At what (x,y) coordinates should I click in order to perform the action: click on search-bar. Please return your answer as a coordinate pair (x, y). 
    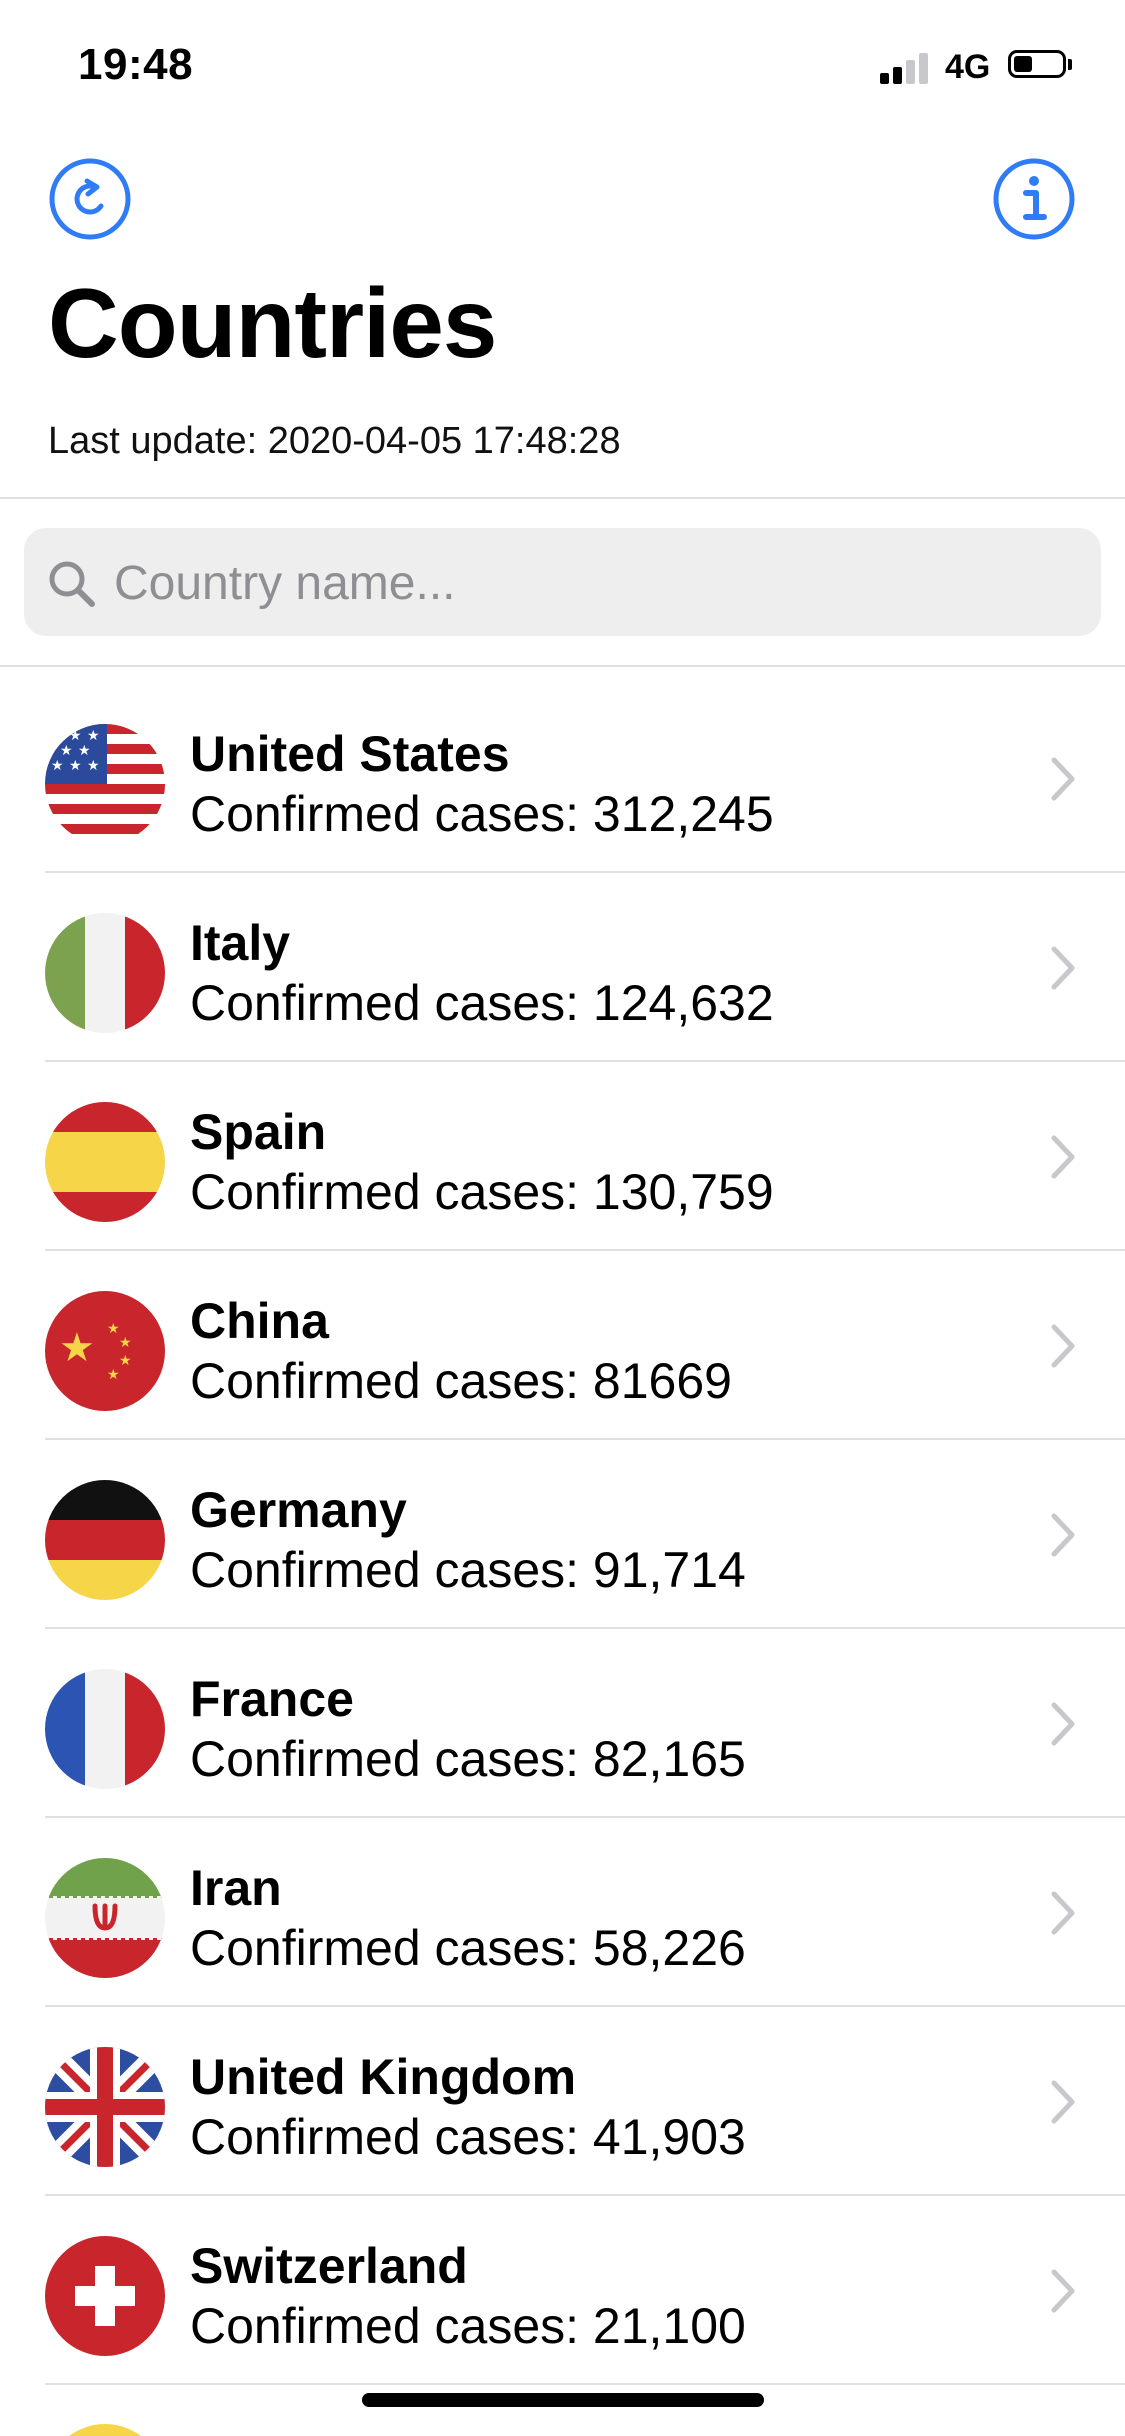
    Looking at the image, I should click on (562, 582).